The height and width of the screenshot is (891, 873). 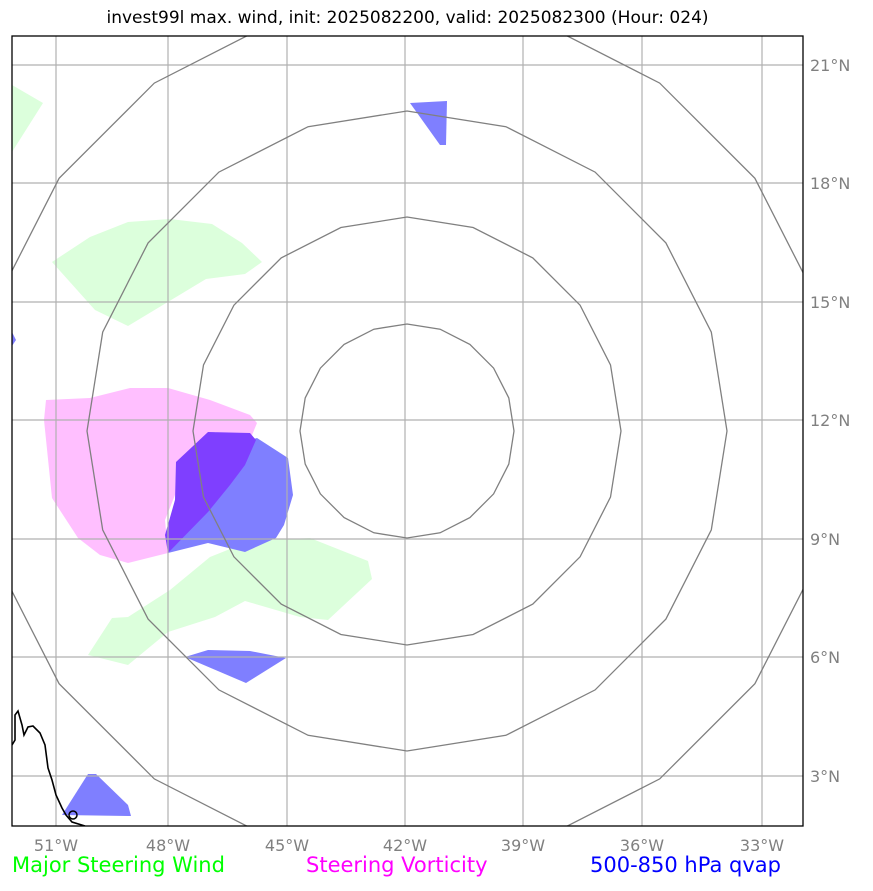 What do you see at coordinates (830, 65) in the screenshot?
I see `latitude-label: 21°N` at bounding box center [830, 65].